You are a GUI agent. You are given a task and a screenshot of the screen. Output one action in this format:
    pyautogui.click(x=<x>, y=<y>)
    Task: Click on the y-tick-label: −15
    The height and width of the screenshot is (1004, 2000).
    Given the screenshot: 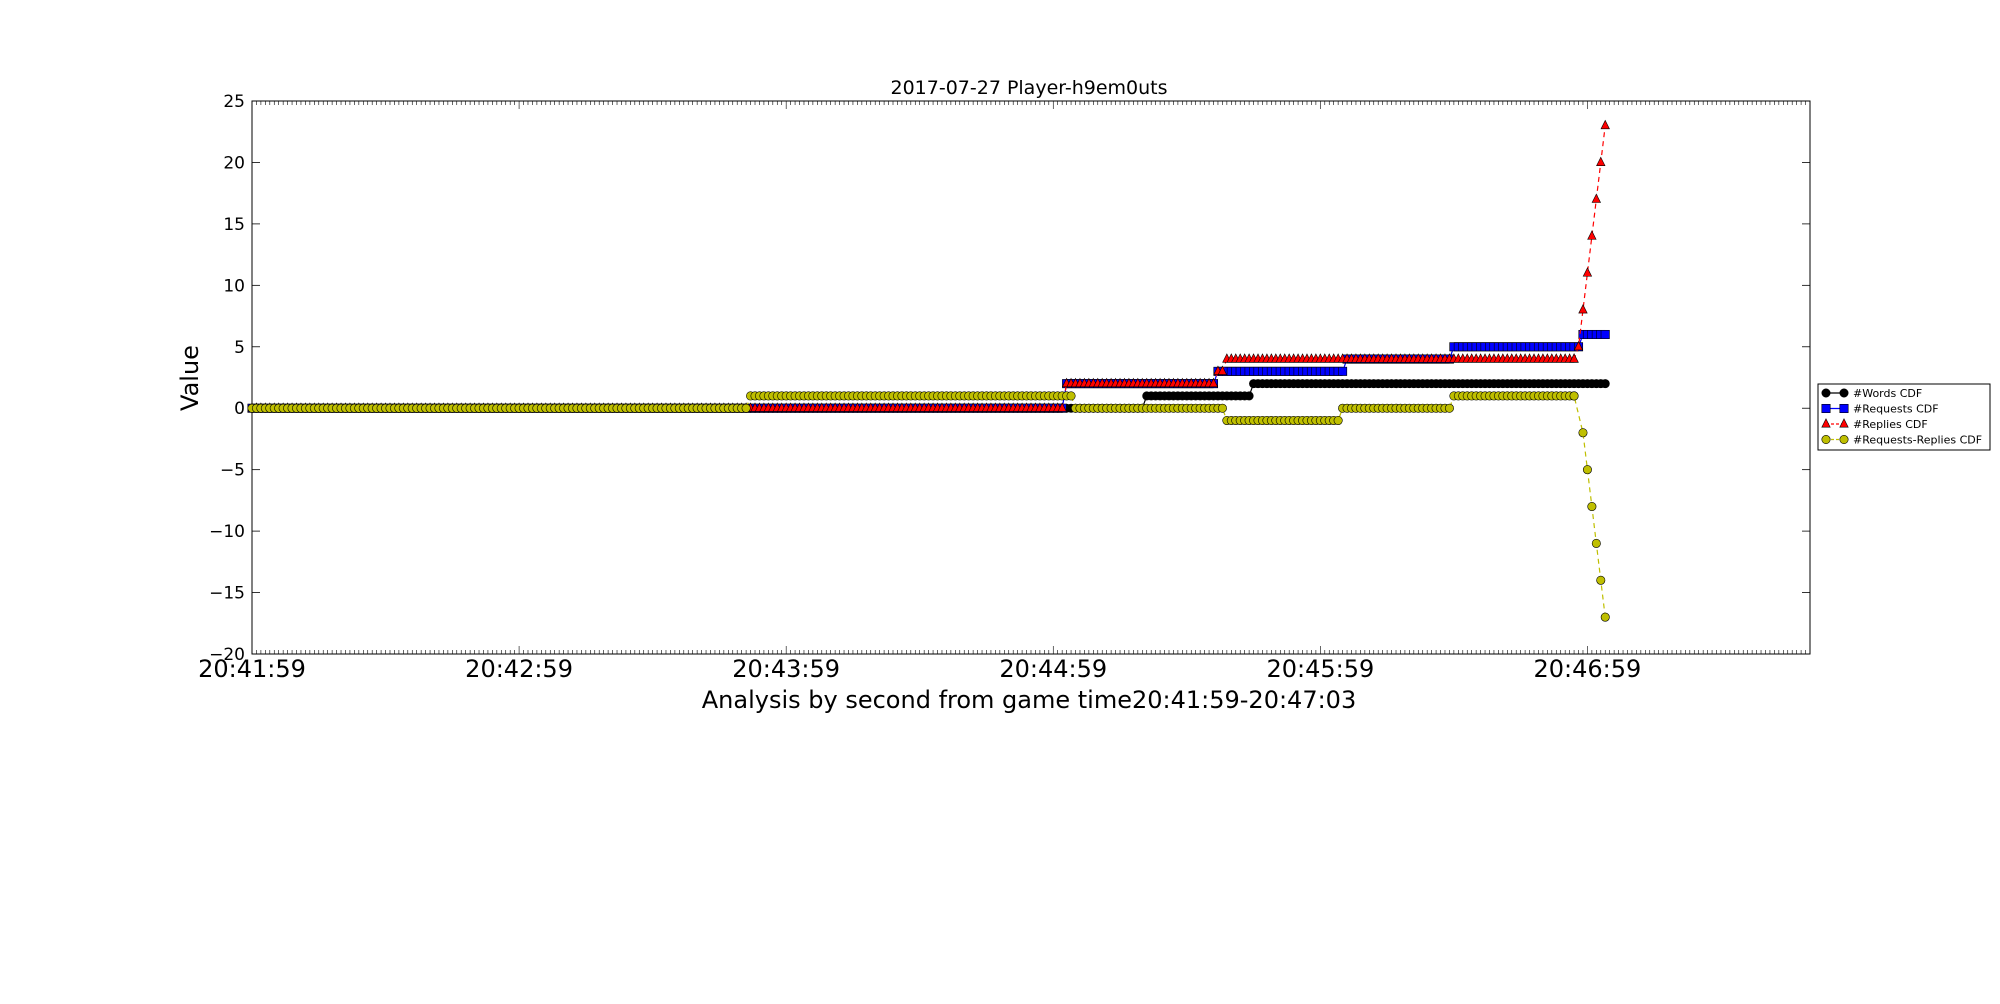 What is the action you would take?
    pyautogui.click(x=227, y=594)
    